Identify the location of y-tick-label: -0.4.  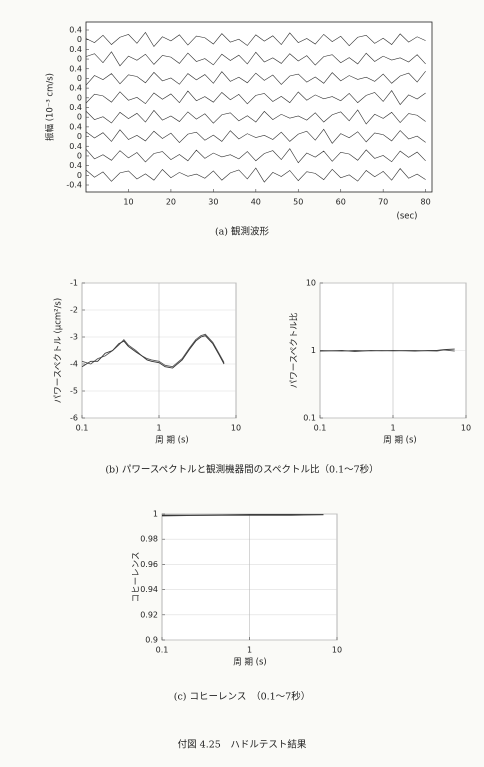
(74, 185).